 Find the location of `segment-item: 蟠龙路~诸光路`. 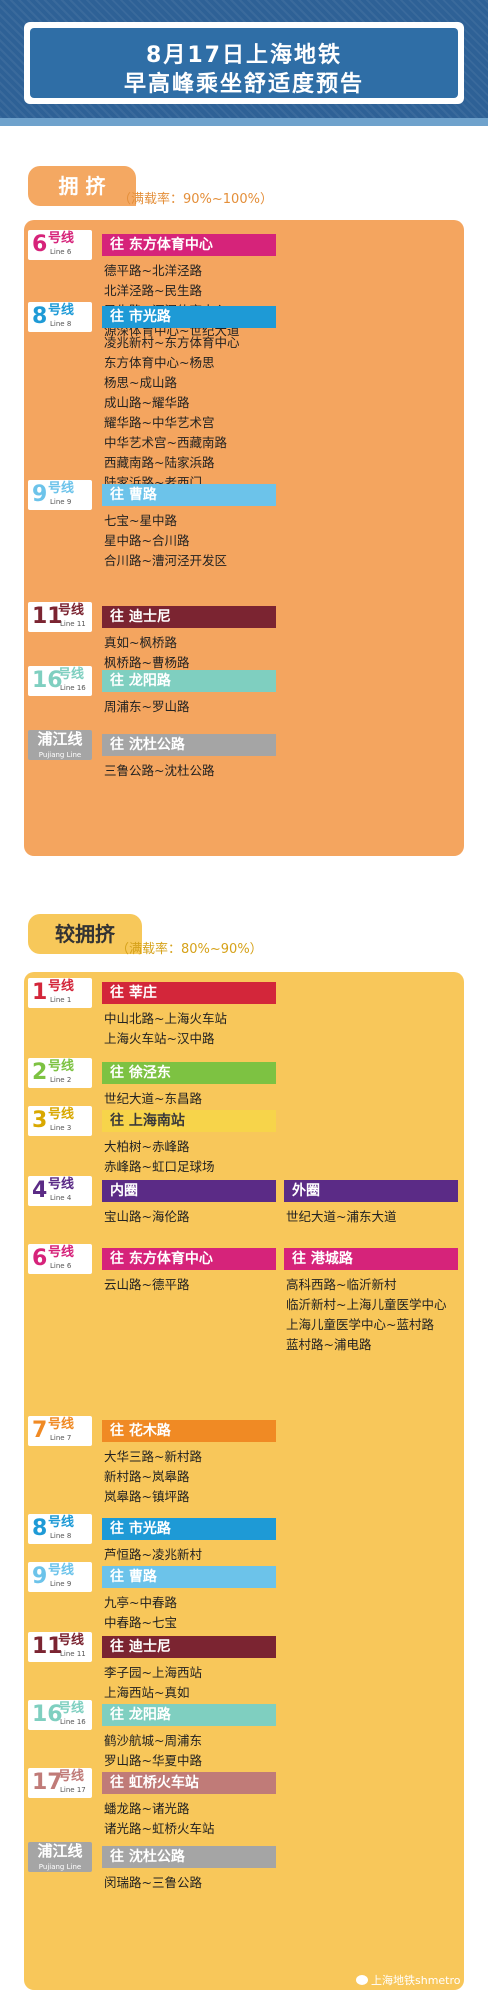

segment-item: 蟠龙路~诸光路 is located at coordinates (147, 1808).